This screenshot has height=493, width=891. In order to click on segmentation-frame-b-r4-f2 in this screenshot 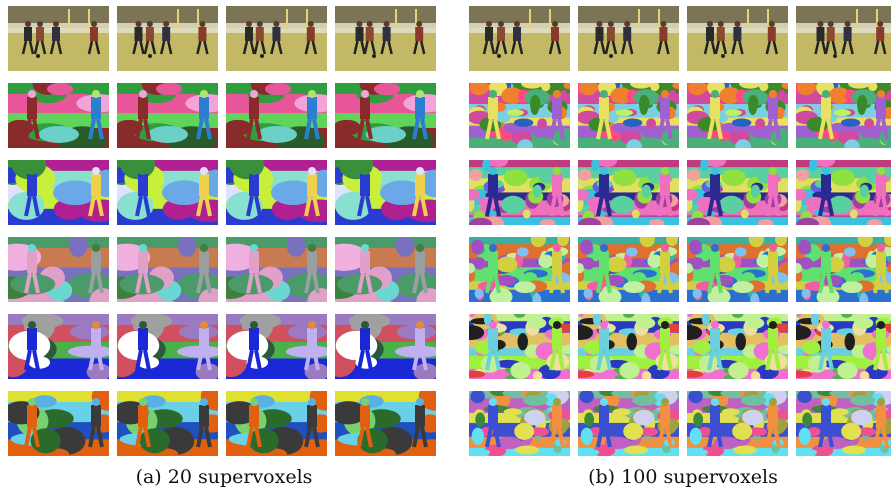, I will do `click(628, 269)`.